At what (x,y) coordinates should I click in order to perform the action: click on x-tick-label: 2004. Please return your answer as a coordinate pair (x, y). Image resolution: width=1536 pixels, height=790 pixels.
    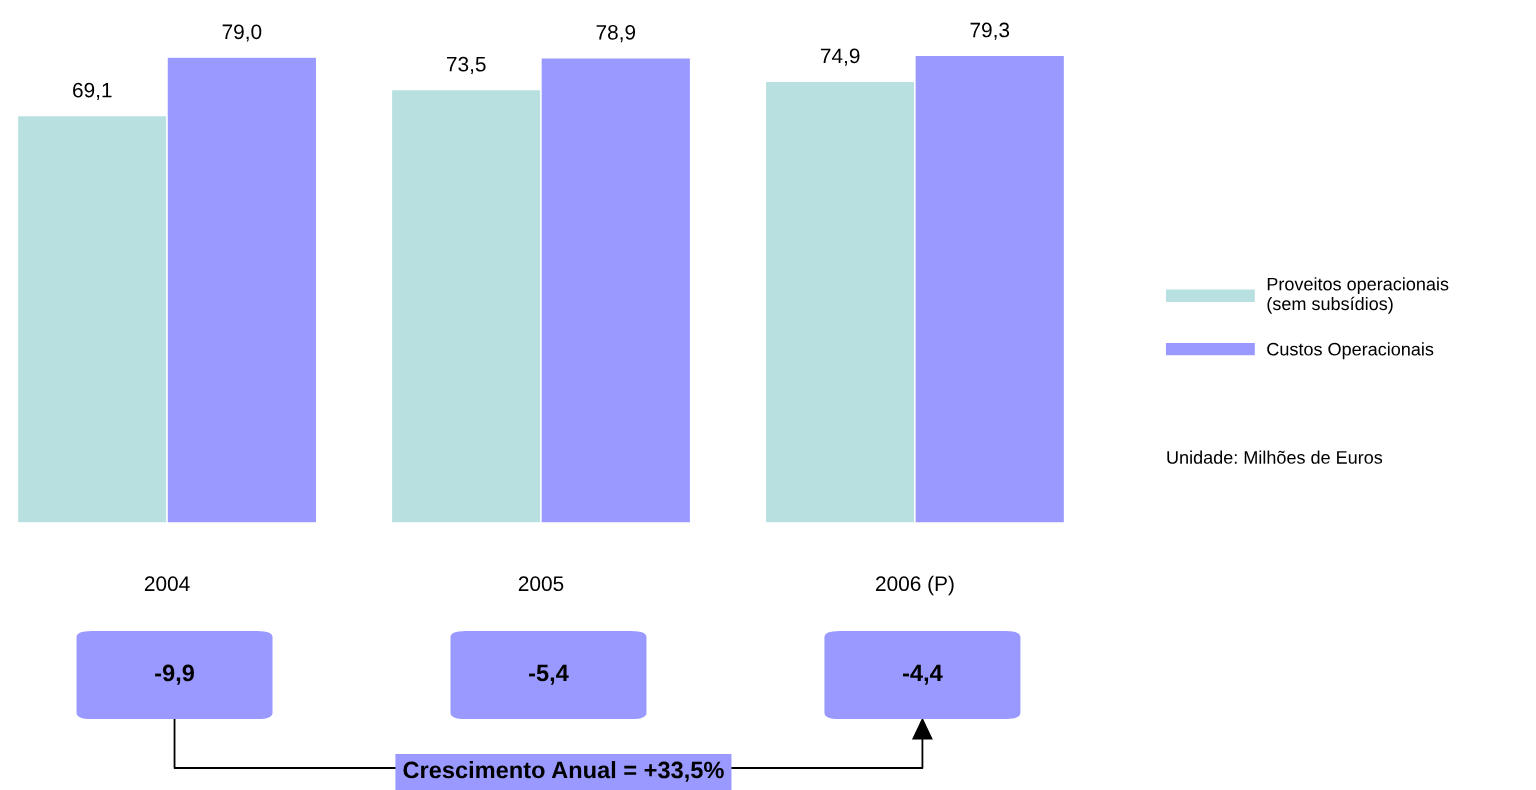
    Looking at the image, I should click on (167, 584).